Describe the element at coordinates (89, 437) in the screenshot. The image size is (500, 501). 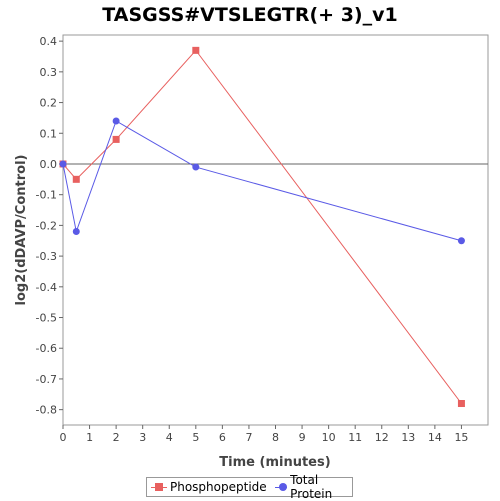
I see `x-tick-label: 1` at that location.